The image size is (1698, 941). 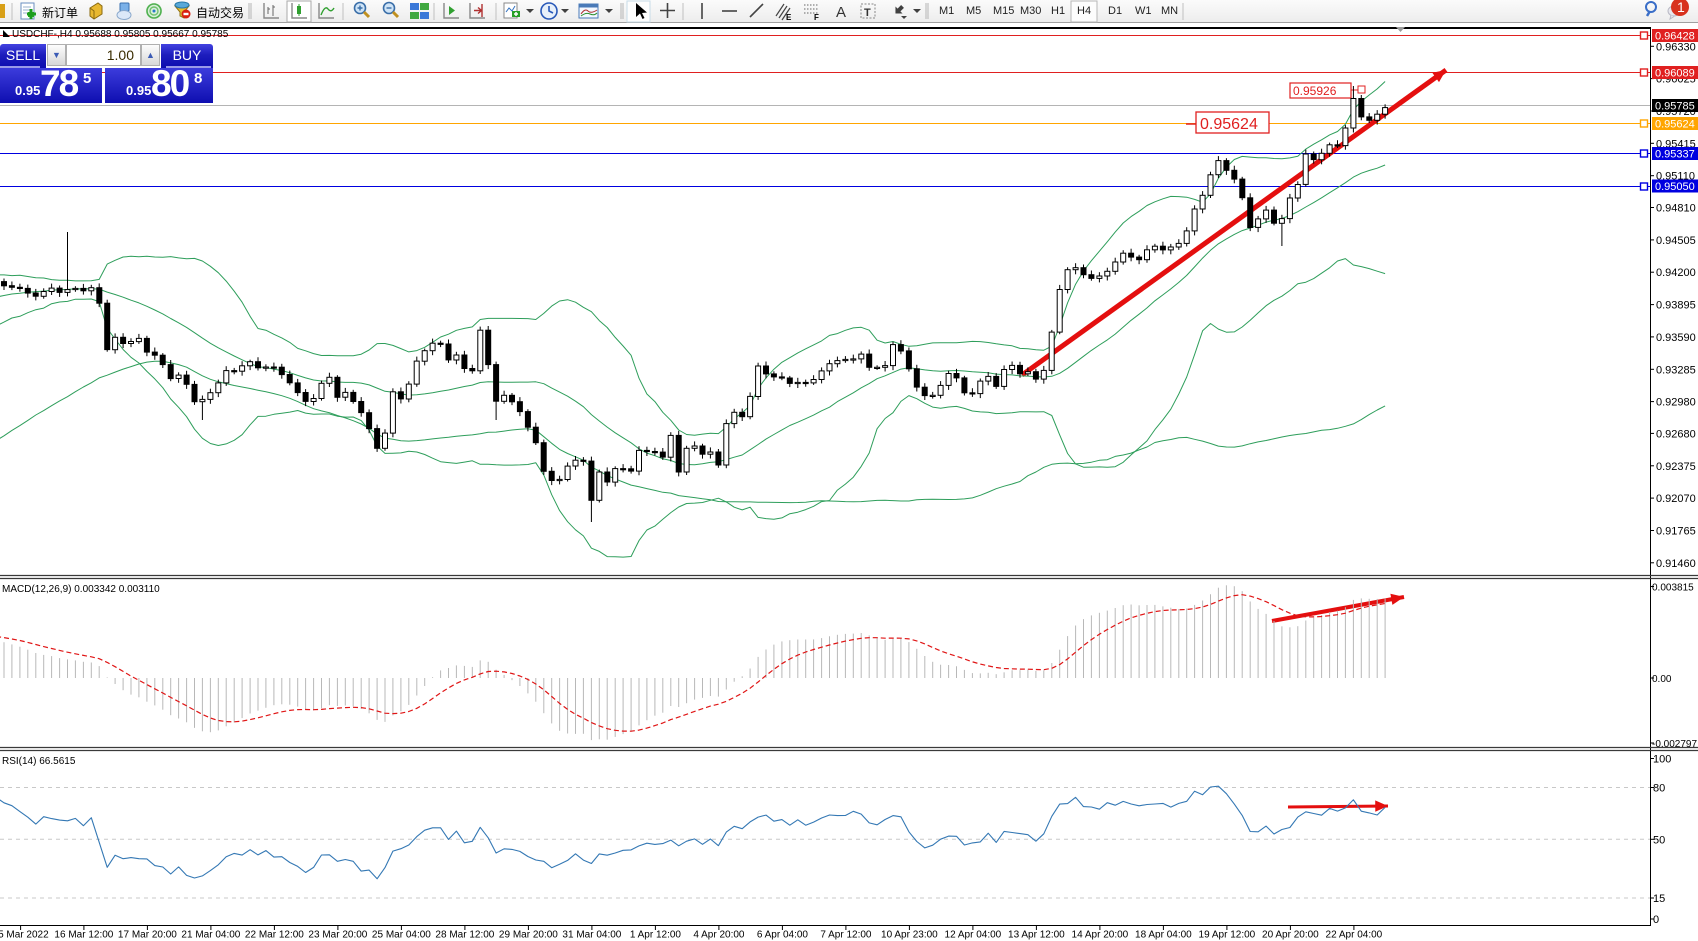 What do you see at coordinates (1659, 840) in the screenshot?
I see `svg-text: 50` at bounding box center [1659, 840].